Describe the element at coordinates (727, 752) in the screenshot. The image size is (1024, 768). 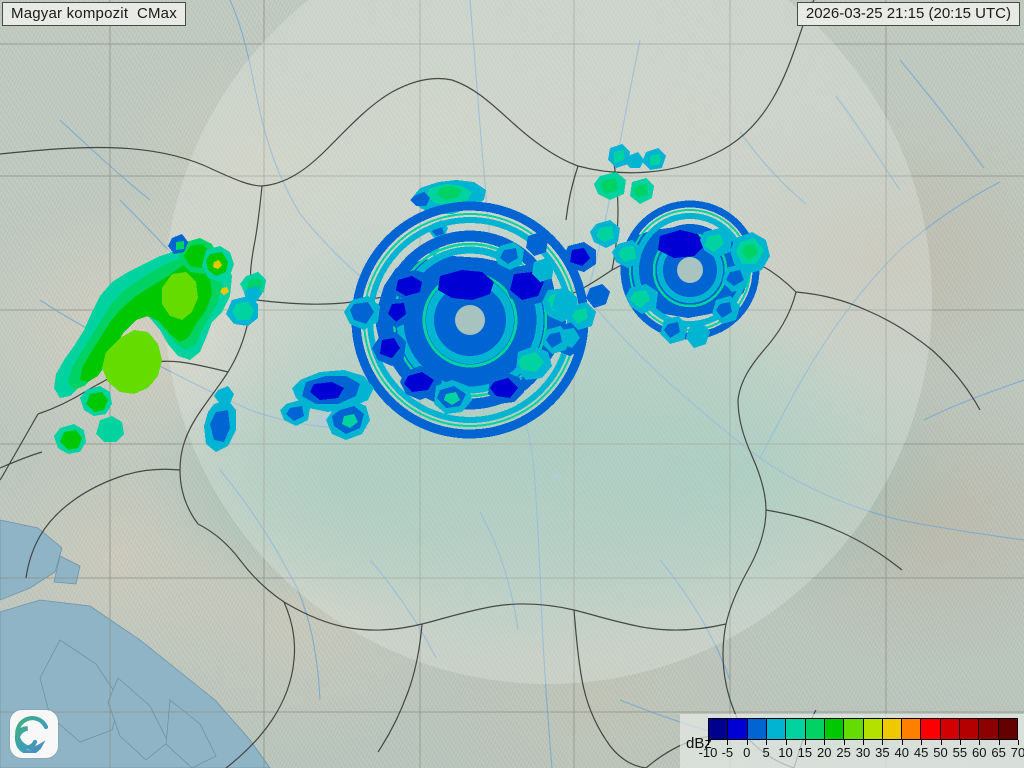
I see `legend-tick-label--5: -5` at that location.